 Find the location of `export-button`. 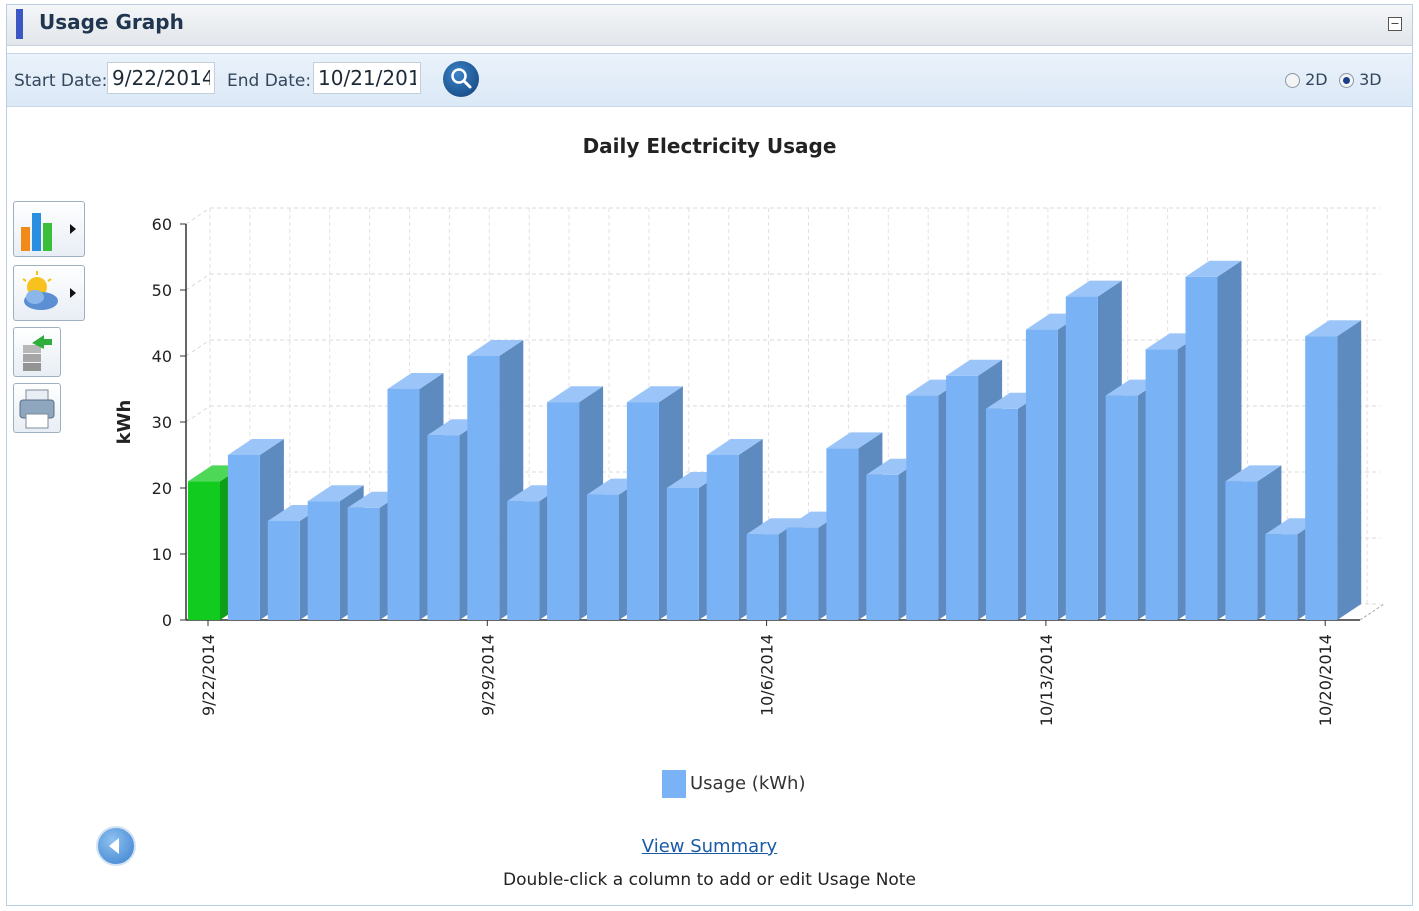

export-button is located at coordinates (37, 352).